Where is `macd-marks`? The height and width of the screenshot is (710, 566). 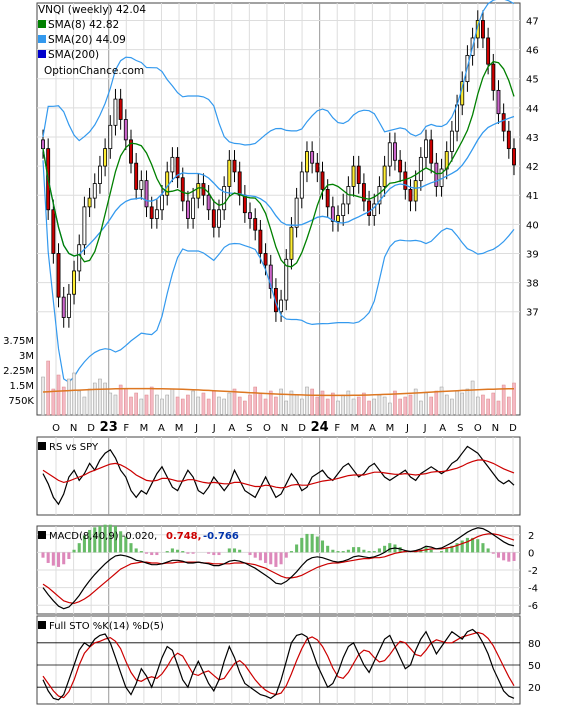 macd-marks is located at coordinates (278, 567).